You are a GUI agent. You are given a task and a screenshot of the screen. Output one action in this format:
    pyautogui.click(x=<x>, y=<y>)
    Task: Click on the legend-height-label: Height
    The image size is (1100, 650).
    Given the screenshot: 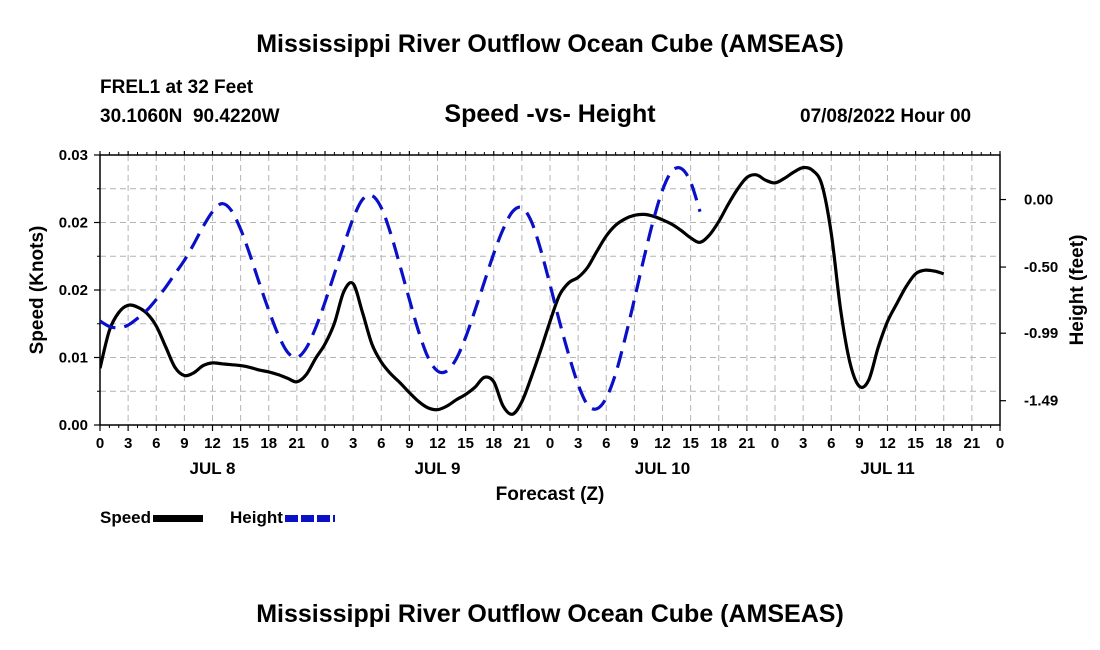 What is the action you would take?
    pyautogui.click(x=256, y=517)
    